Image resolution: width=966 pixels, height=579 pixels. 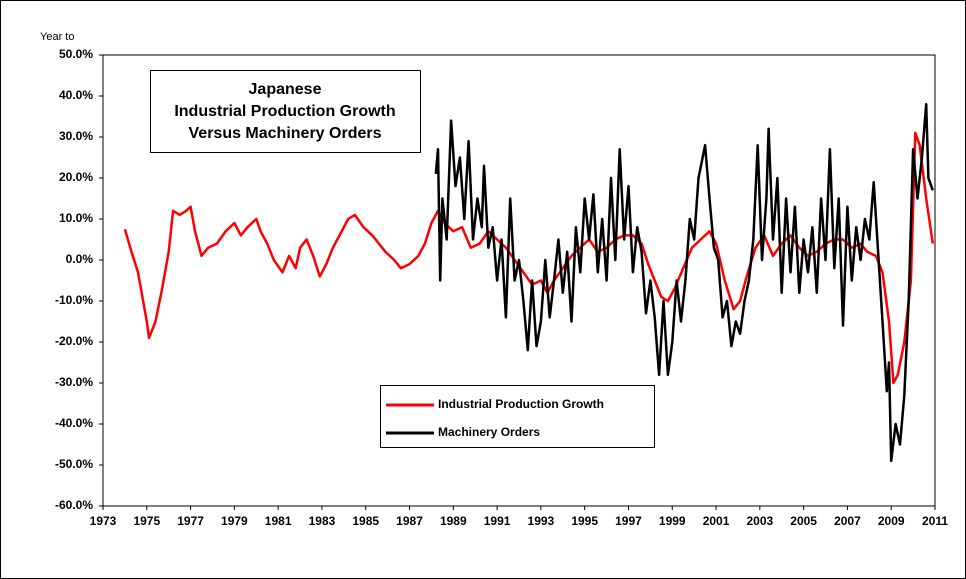 What do you see at coordinates (76, 177) in the screenshot?
I see `y-tick-label: 20.0%` at bounding box center [76, 177].